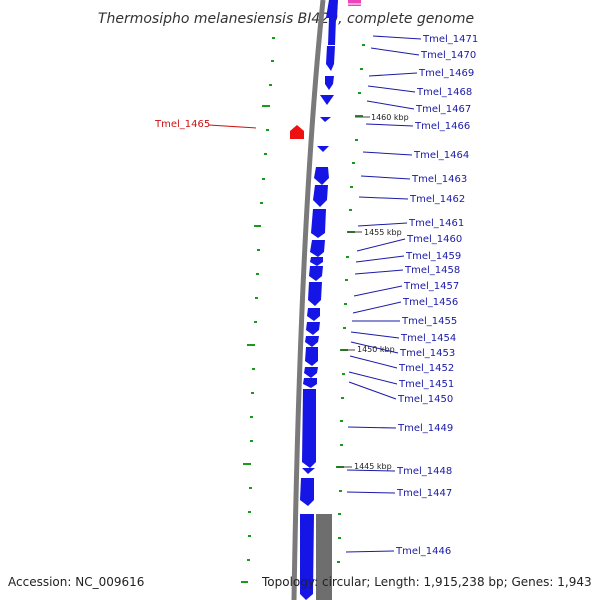 The height and width of the screenshot is (600, 600). I want to click on accession-text: Accession: NC_009616, so click(76, 582).